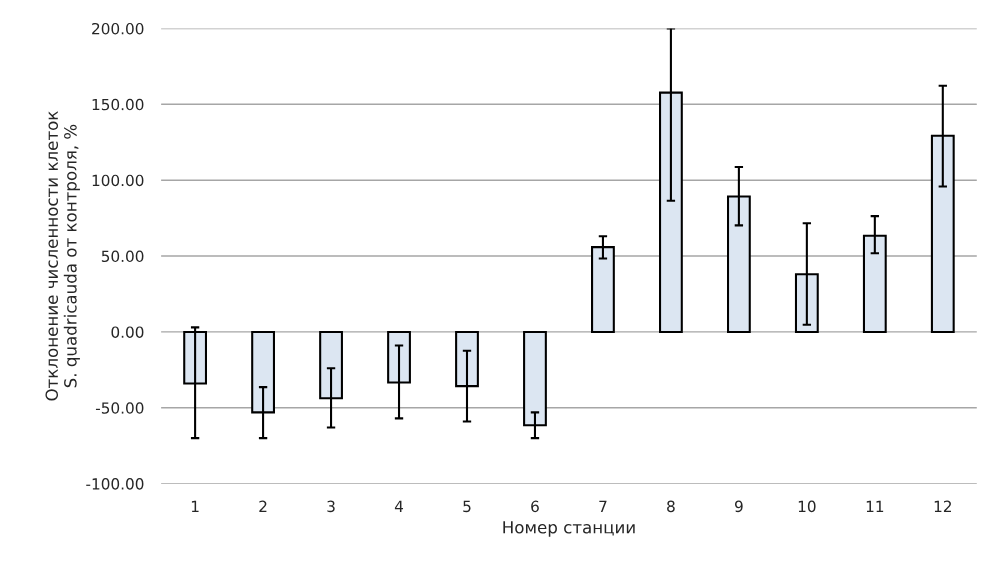  Describe the element at coordinates (127, 332) in the screenshot. I see `y-tick-label: 0.00` at that location.